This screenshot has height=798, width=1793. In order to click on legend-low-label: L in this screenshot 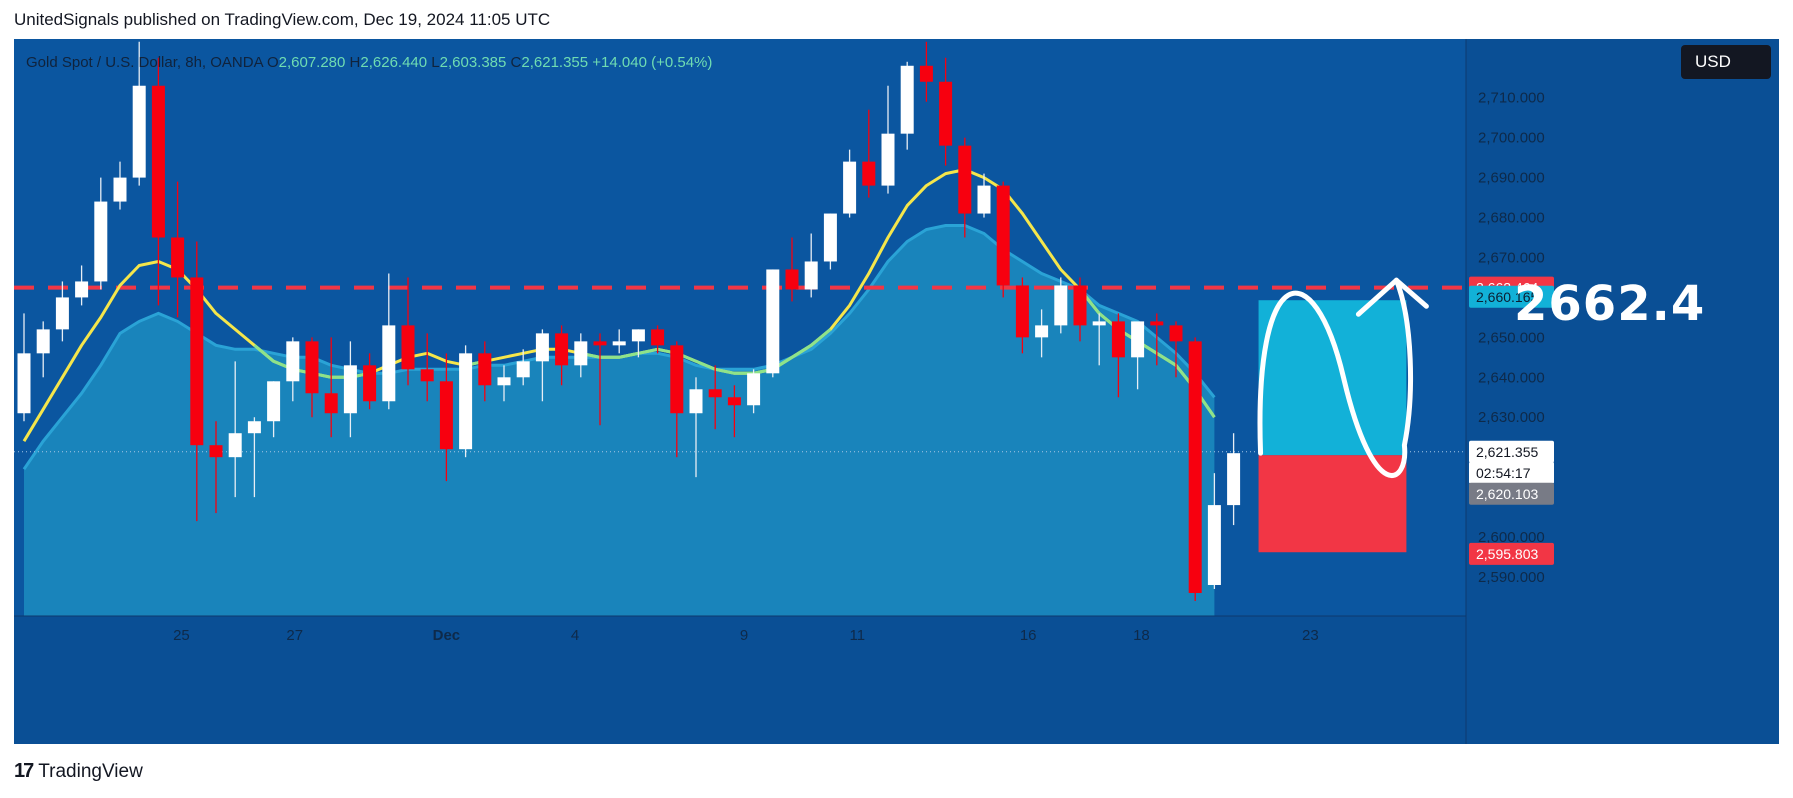, I will do `click(435, 62)`.